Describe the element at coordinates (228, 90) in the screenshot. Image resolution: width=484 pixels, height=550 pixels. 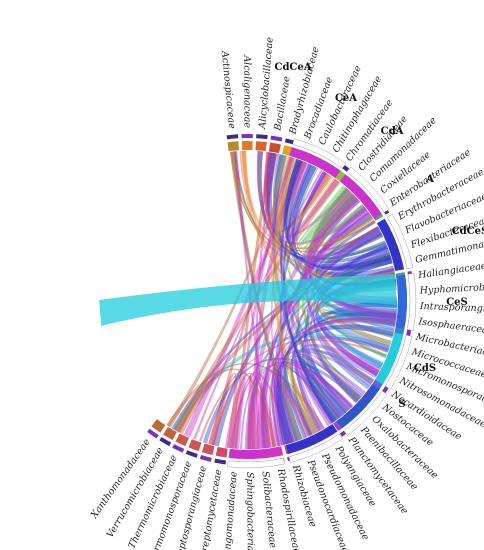
I see `family-label: Actinospicaceae` at that location.